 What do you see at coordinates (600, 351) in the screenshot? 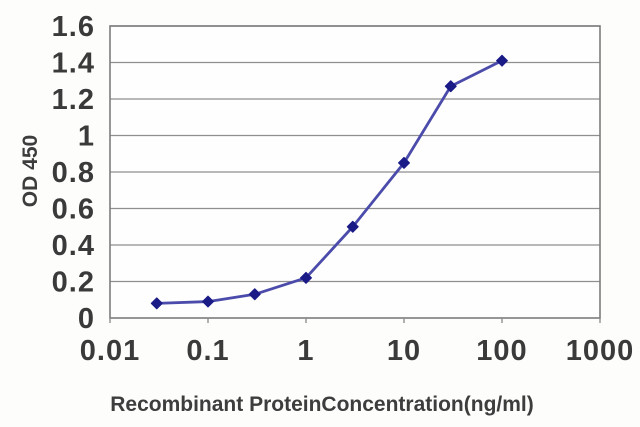
I see `x-tick-label: 1000` at bounding box center [600, 351].